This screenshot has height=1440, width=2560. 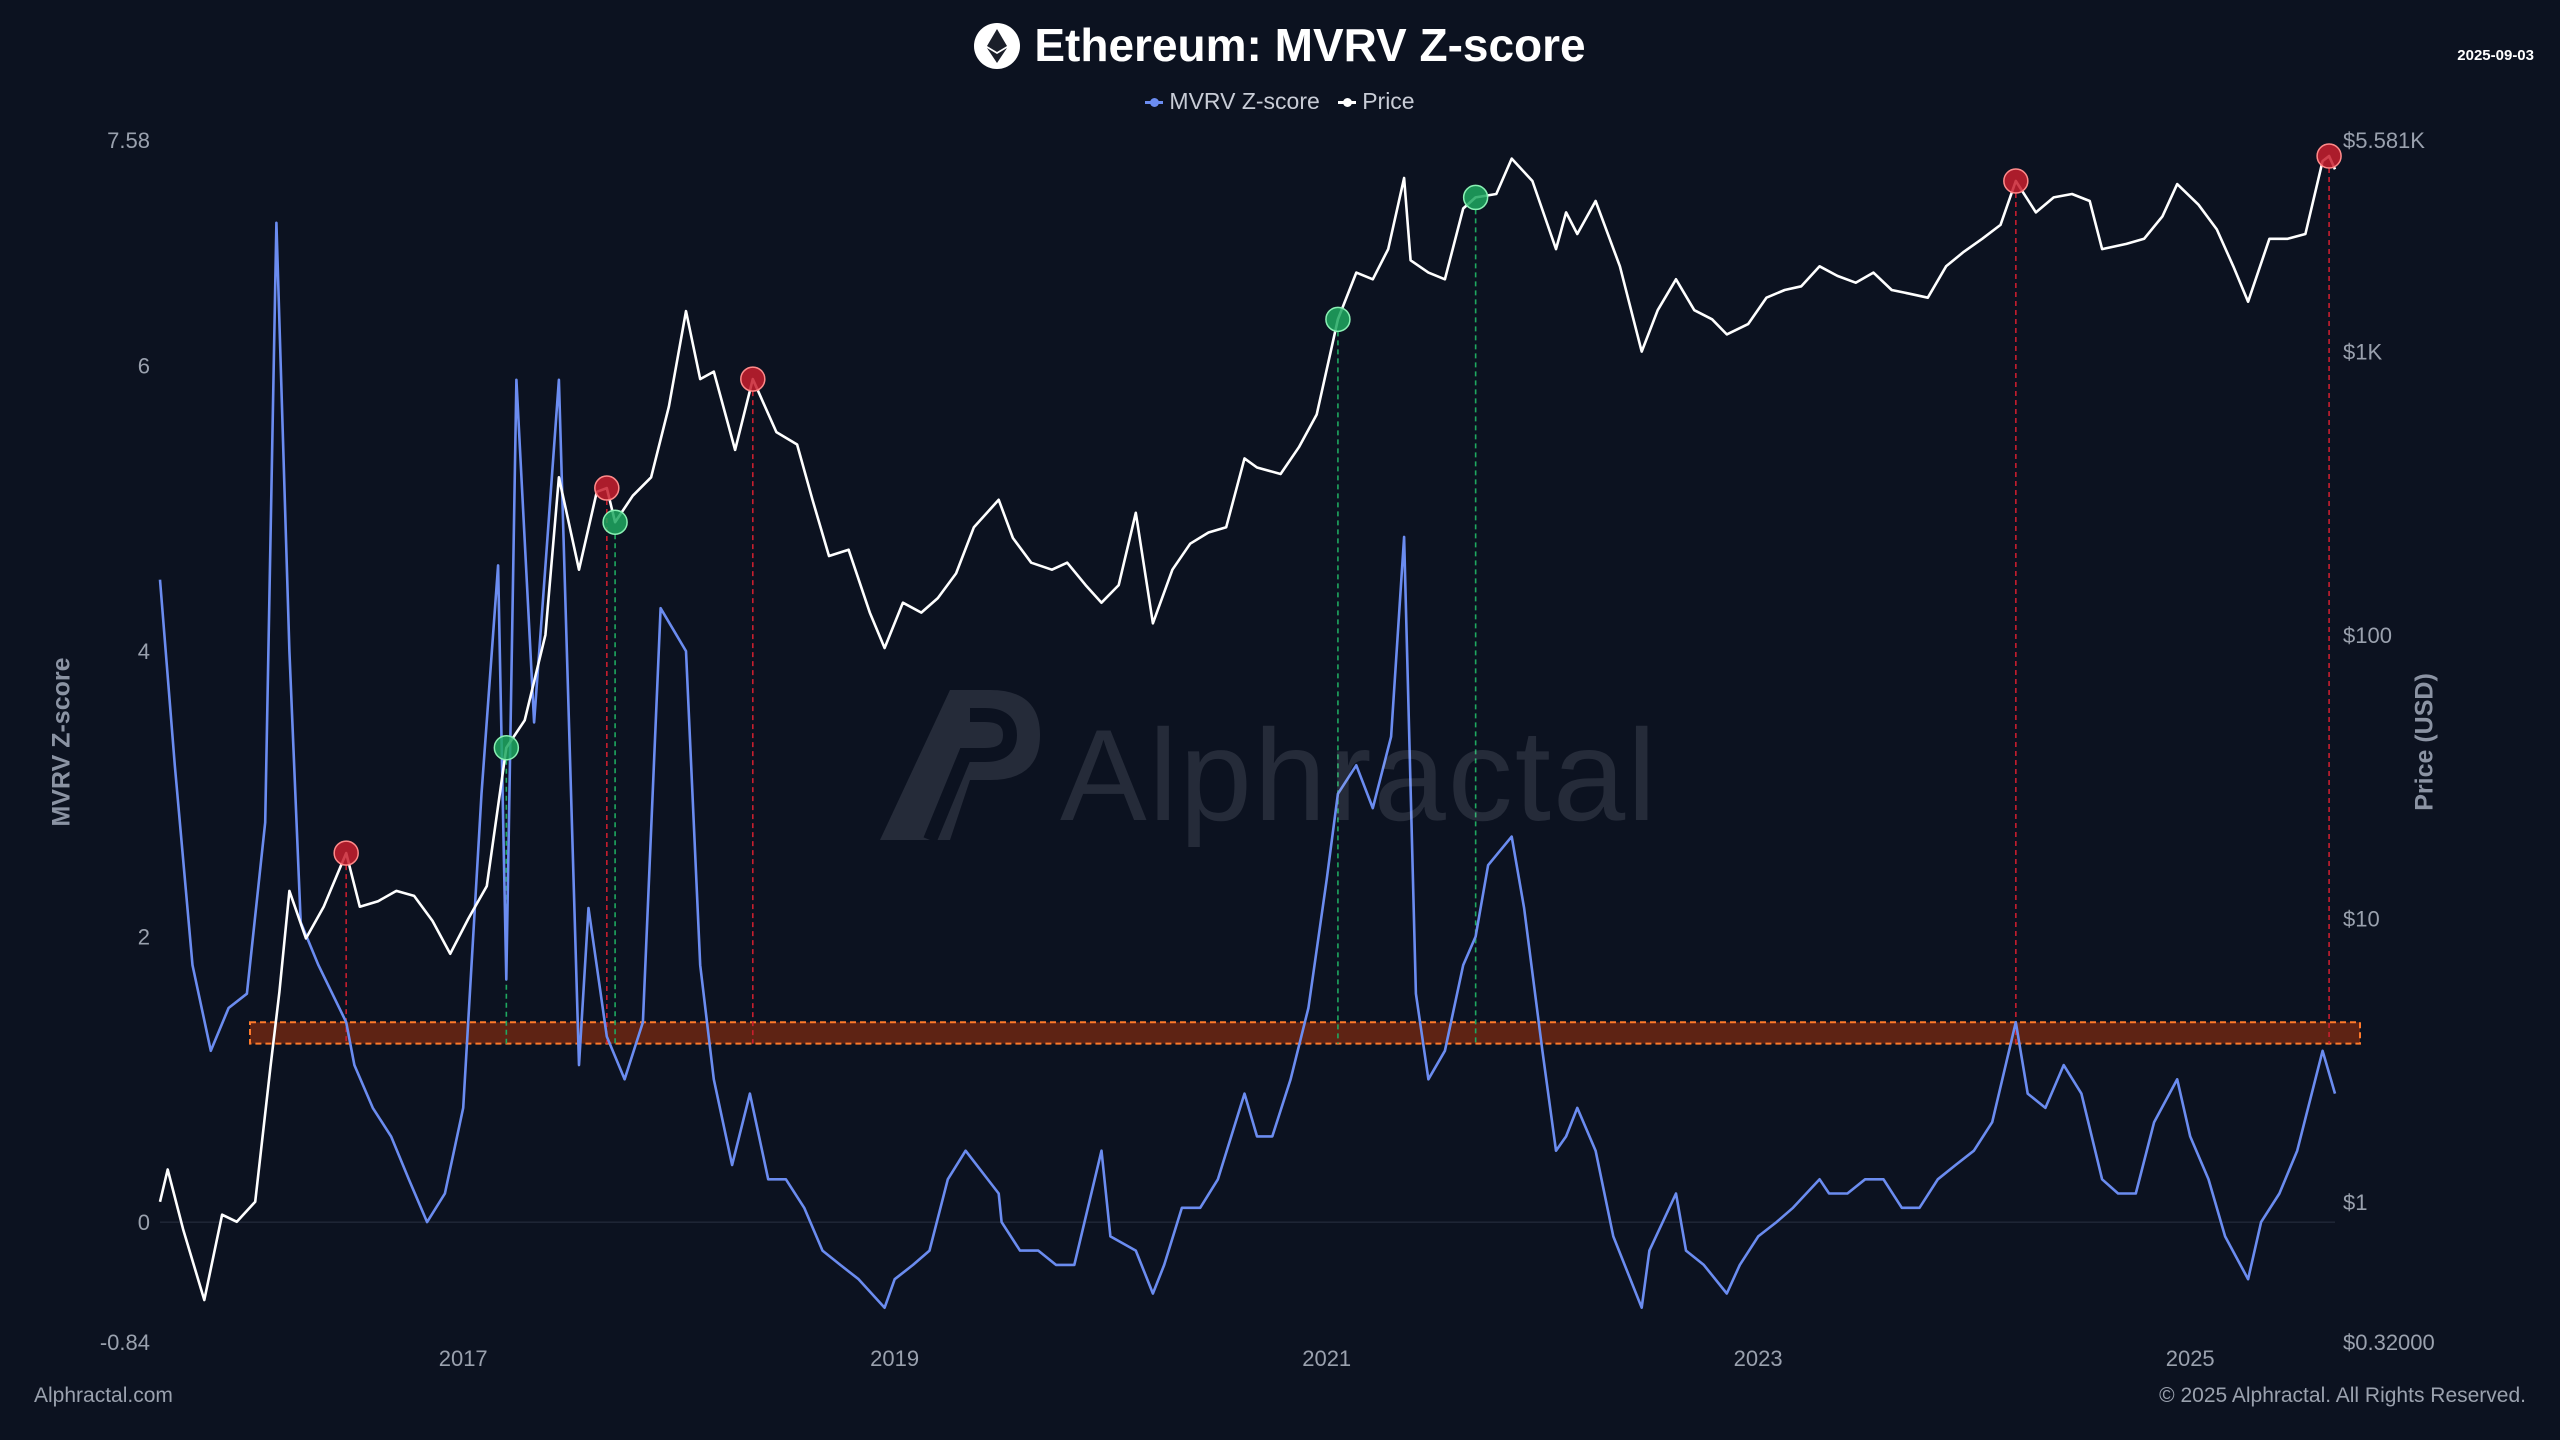 I want to click on chart-title-text: Ethereum: MVRV Z-score, so click(x=1310, y=45).